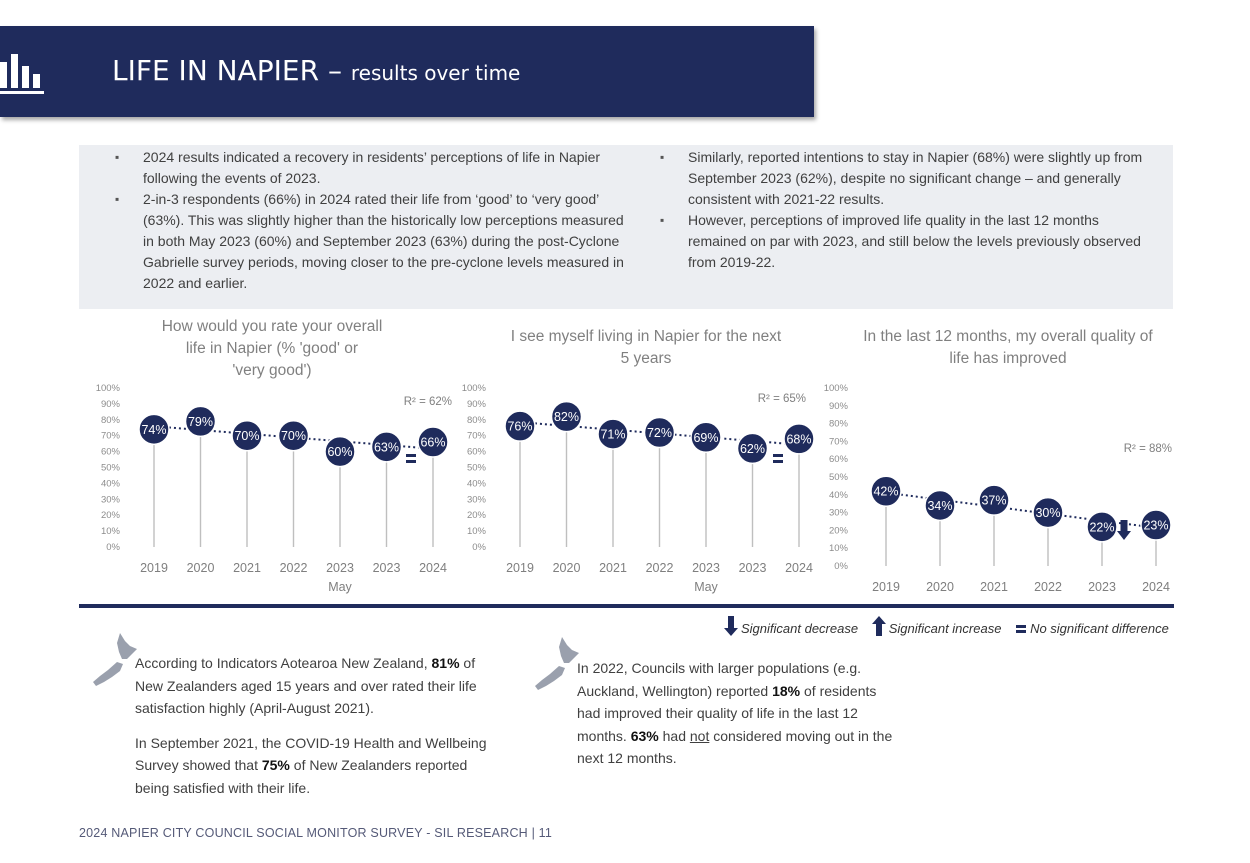 The image size is (1250, 863). I want to click on data-label: 42%, so click(885, 492).